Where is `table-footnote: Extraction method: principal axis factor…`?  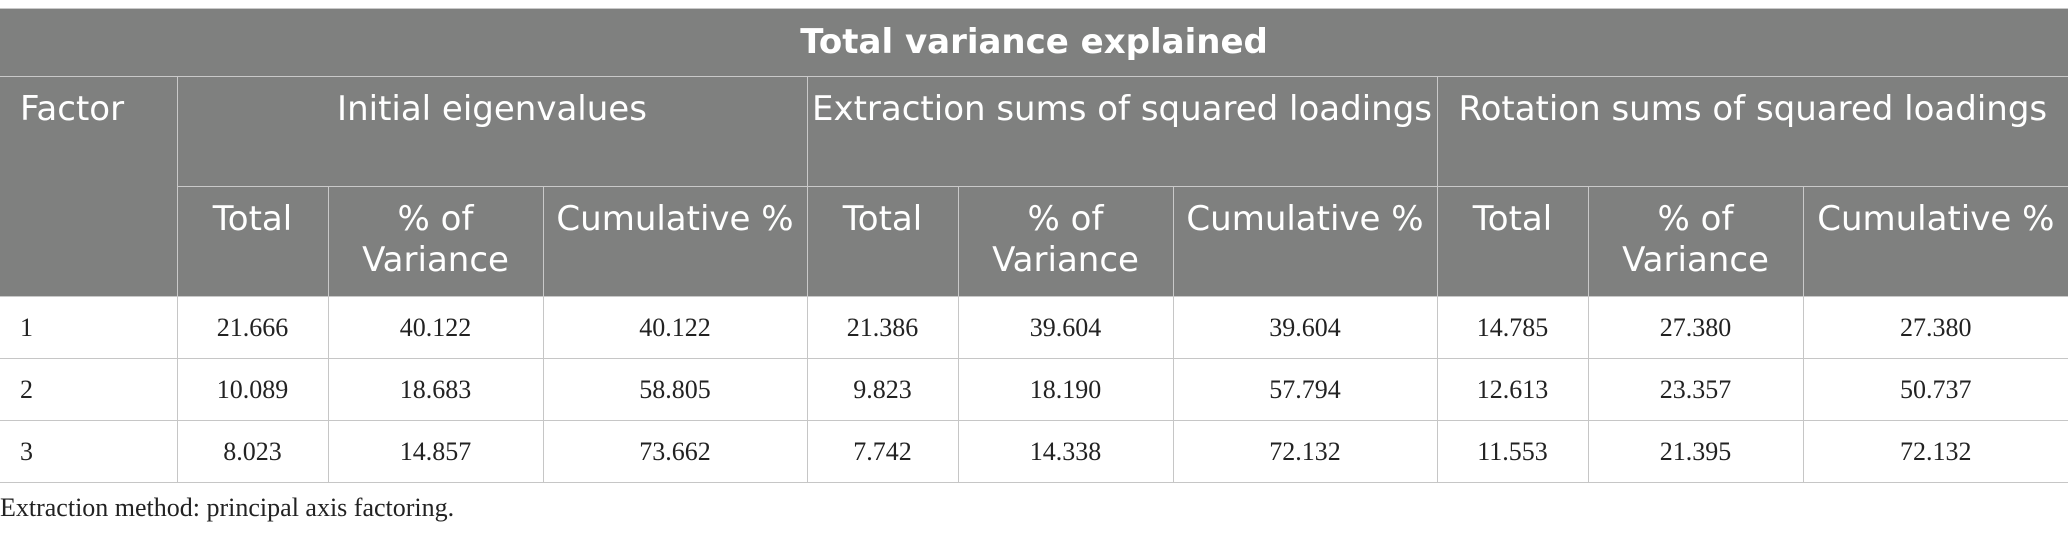
table-footnote: Extraction method: principal axis factor… is located at coordinates (227, 507).